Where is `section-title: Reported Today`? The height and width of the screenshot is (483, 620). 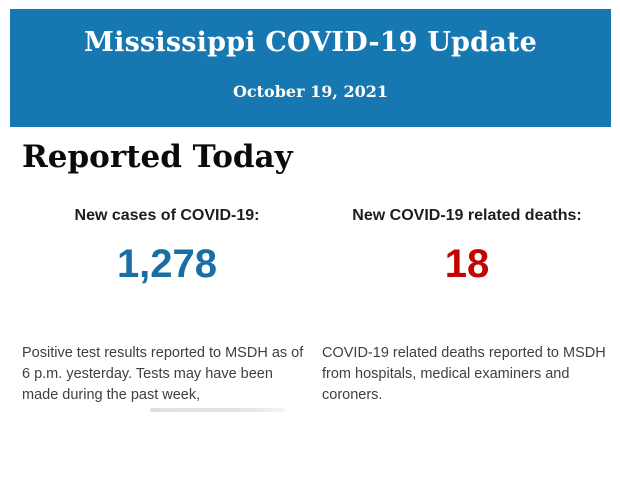
section-title: Reported Today is located at coordinates (157, 157).